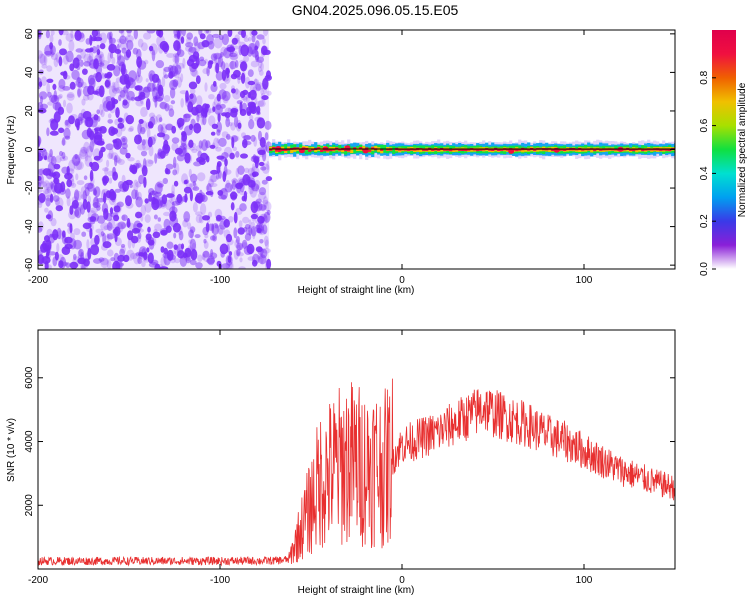 This screenshot has height=600, width=750. What do you see at coordinates (154, 149) in the screenshot?
I see `noise-background` at bounding box center [154, 149].